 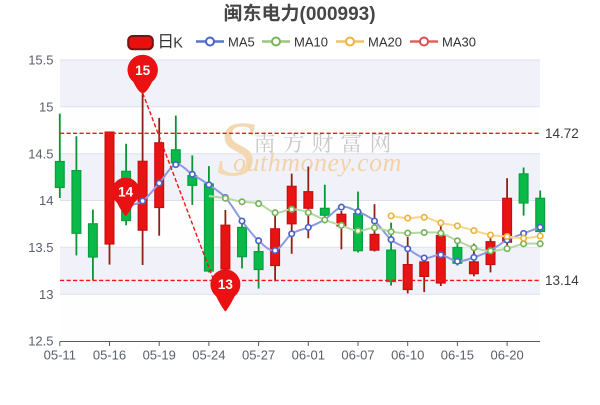 What do you see at coordinates (208, 355) in the screenshot?
I see `svg-text: 05-24` at bounding box center [208, 355].